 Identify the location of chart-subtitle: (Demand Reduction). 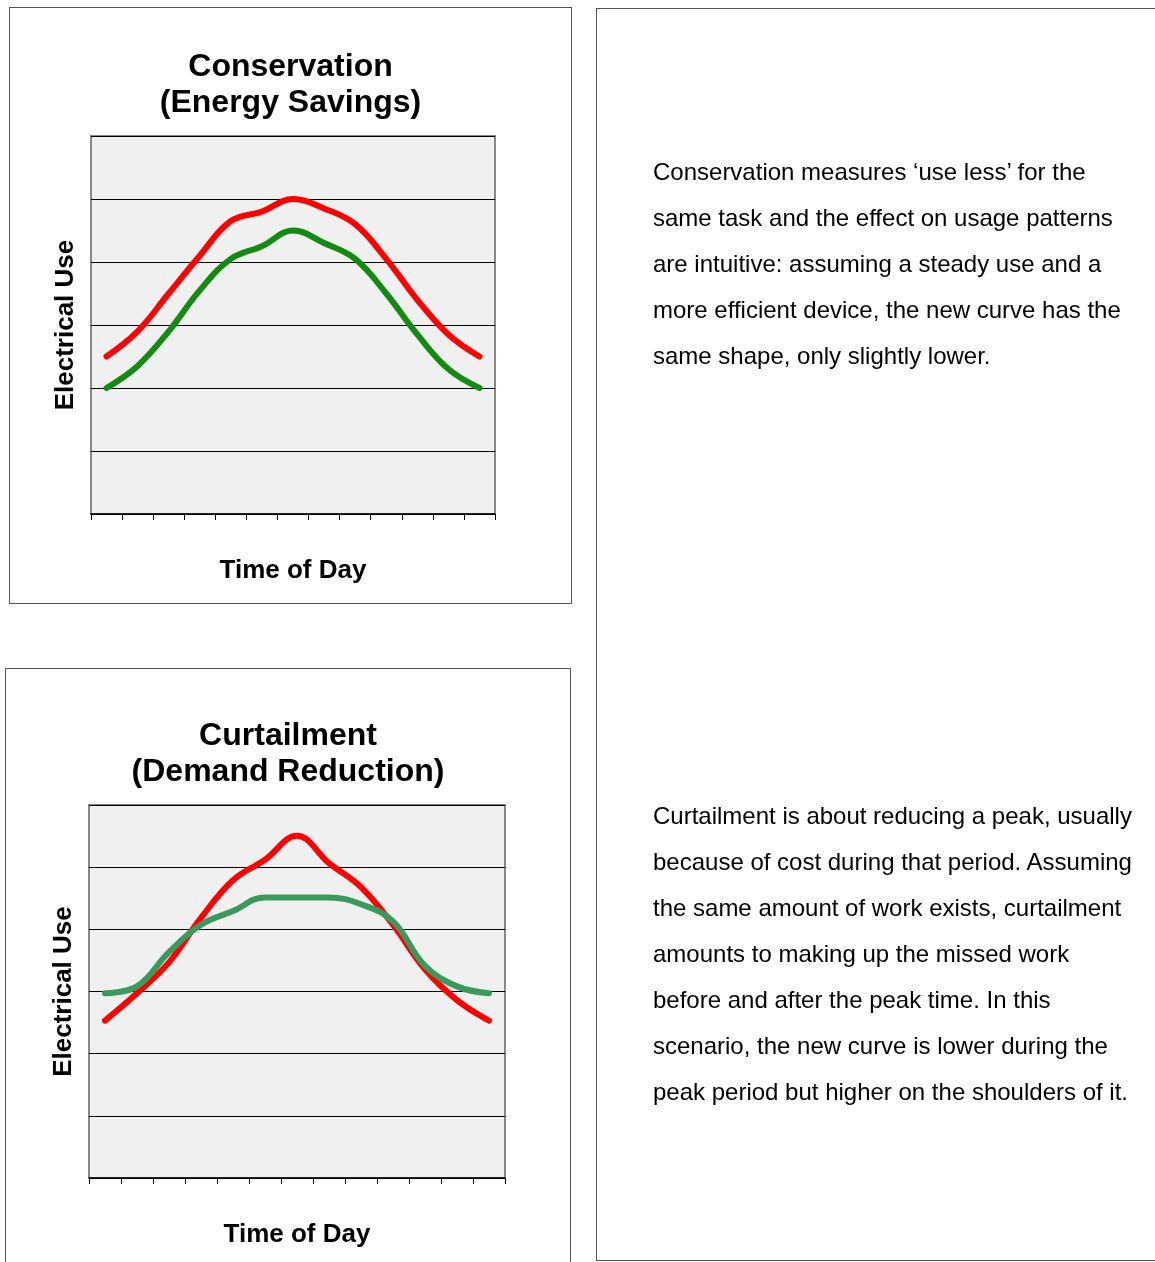
(288, 770).